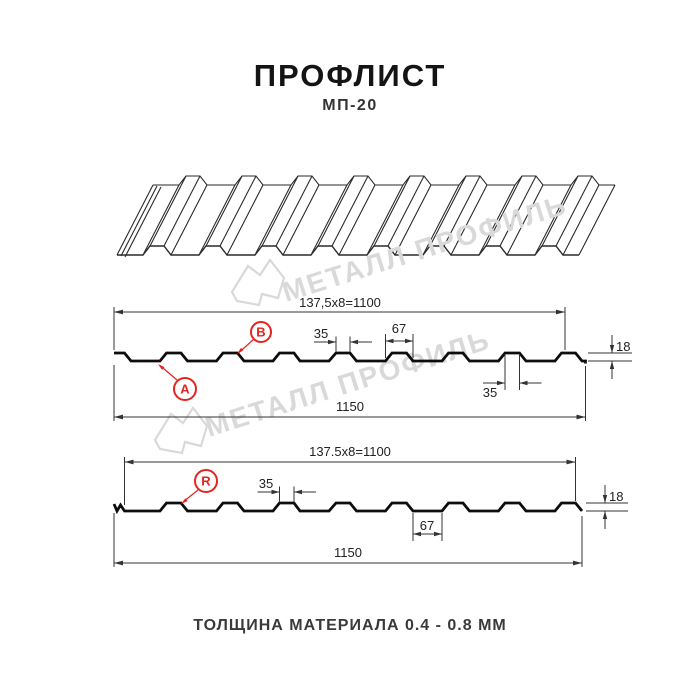  What do you see at coordinates (199, 486) in the screenshot?
I see `marker-r: R` at bounding box center [199, 486].